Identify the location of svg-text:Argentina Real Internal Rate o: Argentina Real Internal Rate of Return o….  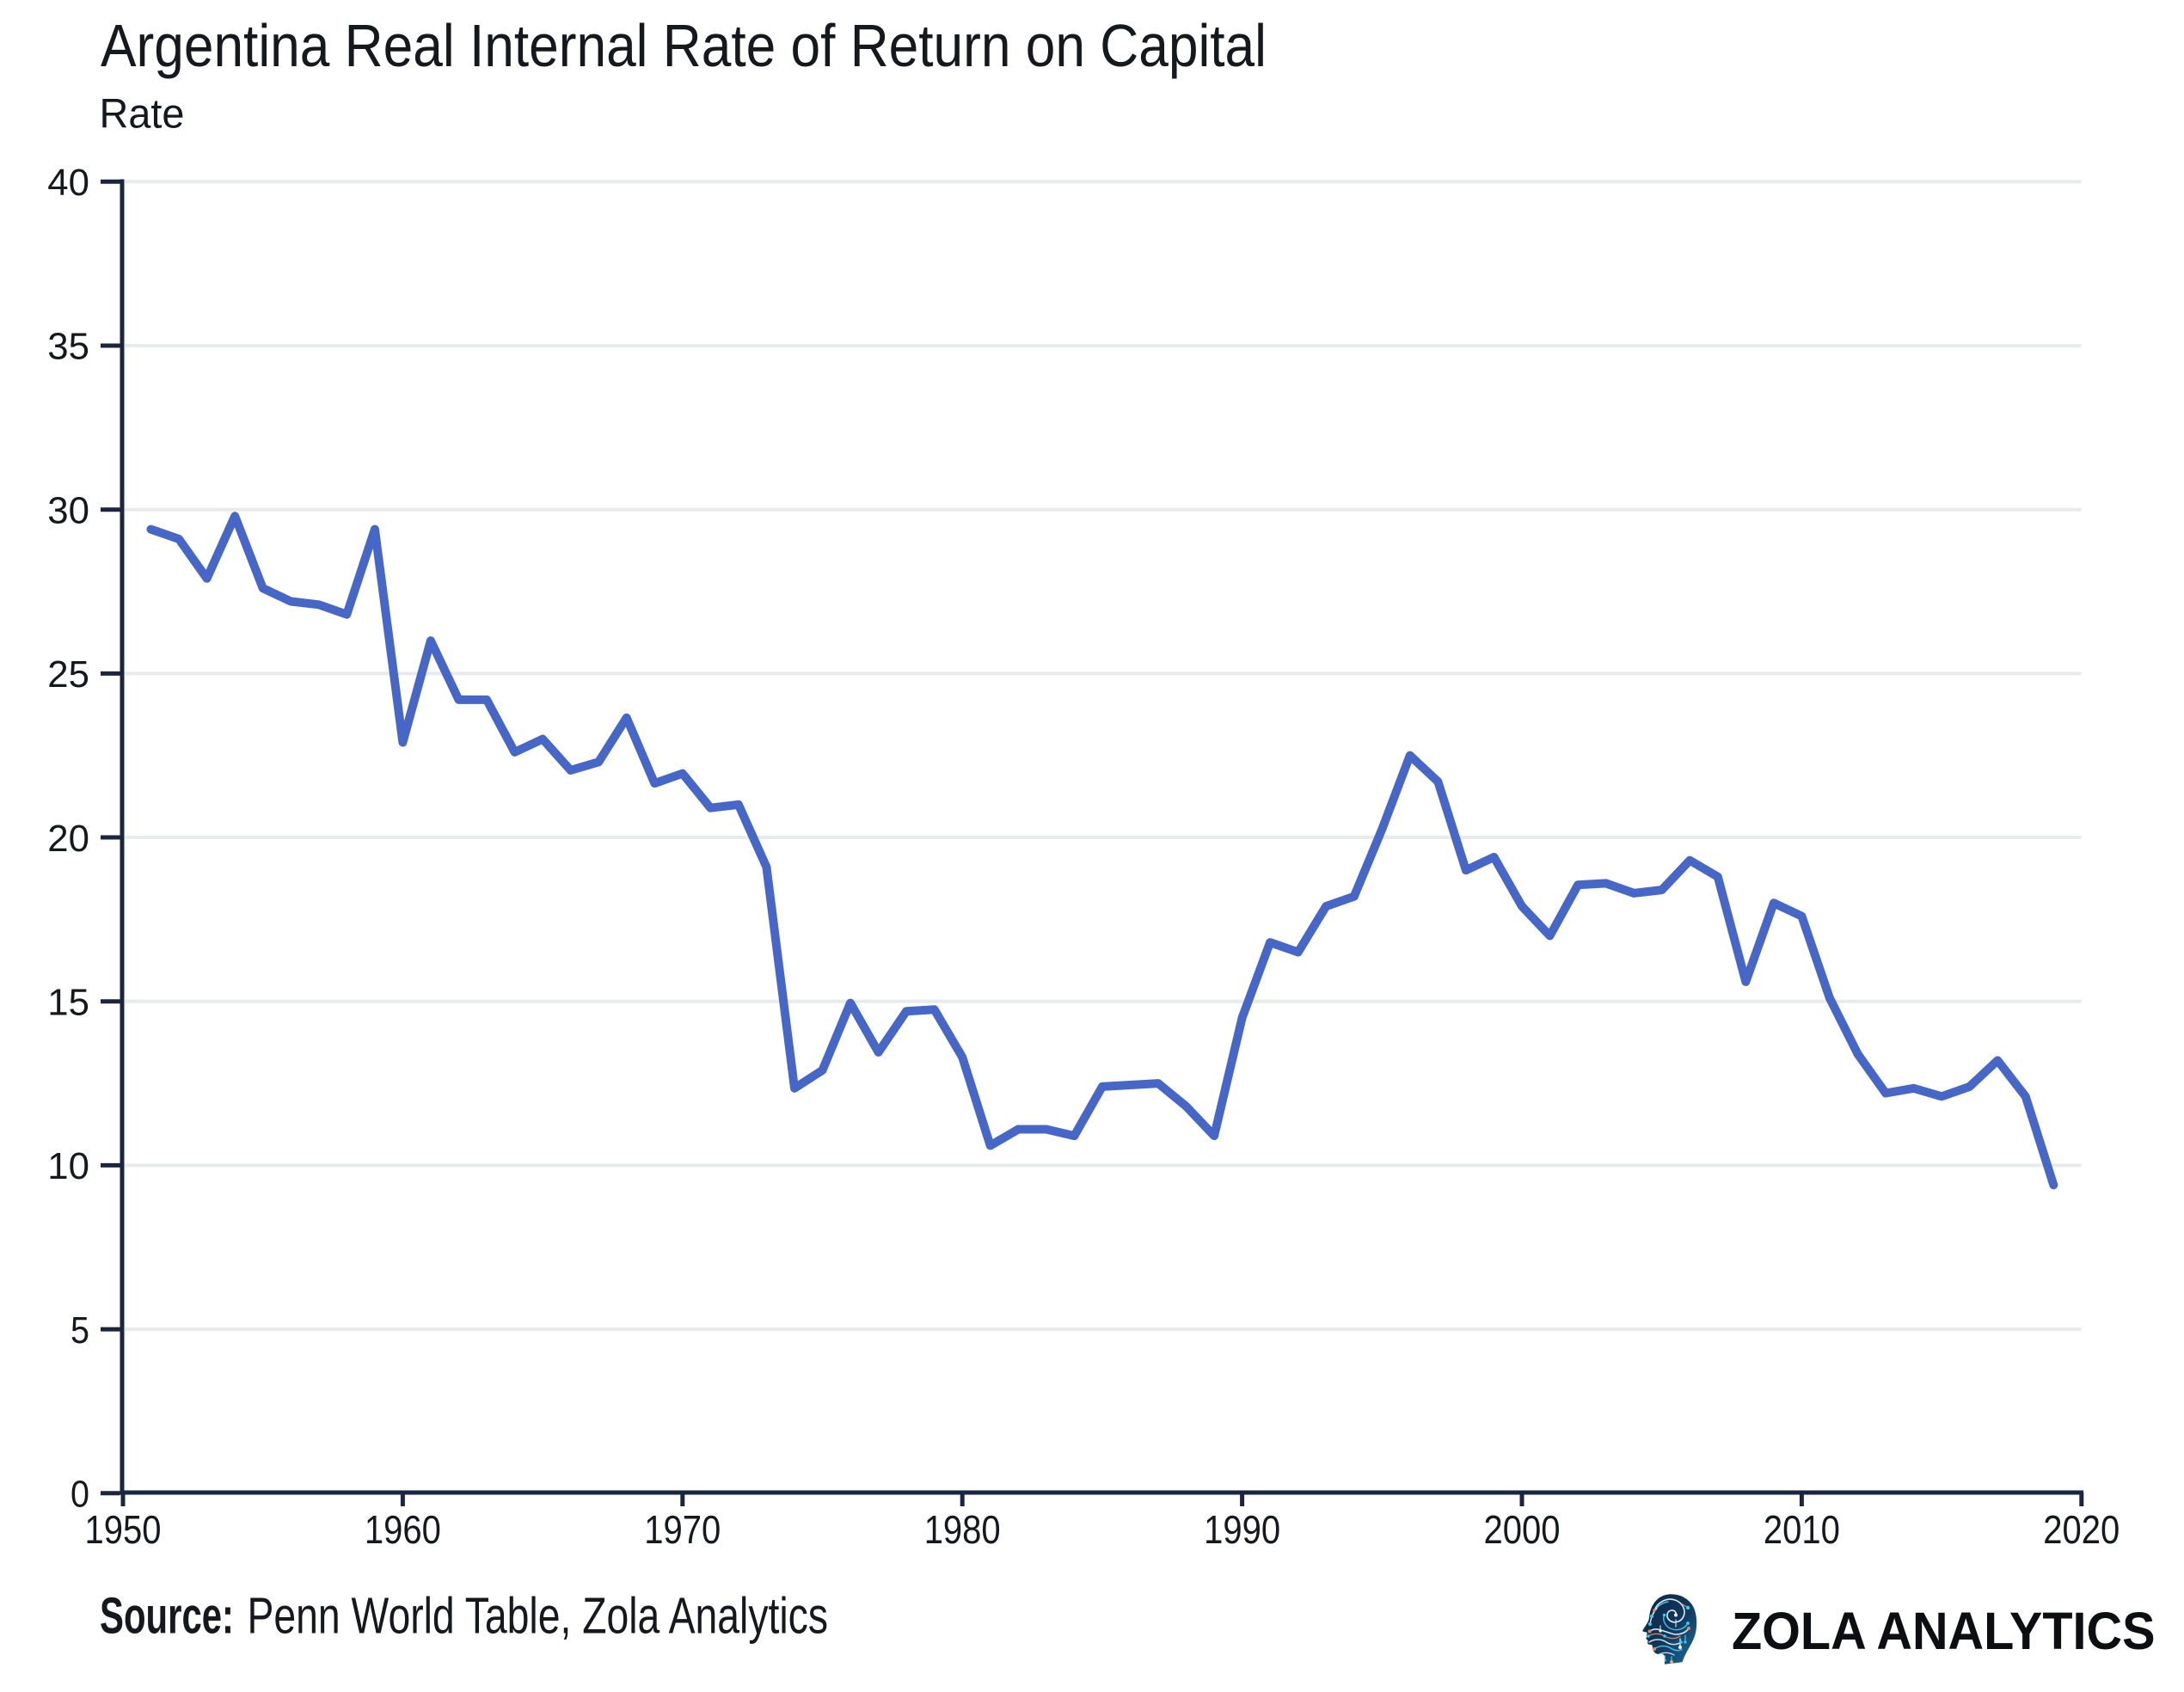
(684, 45).